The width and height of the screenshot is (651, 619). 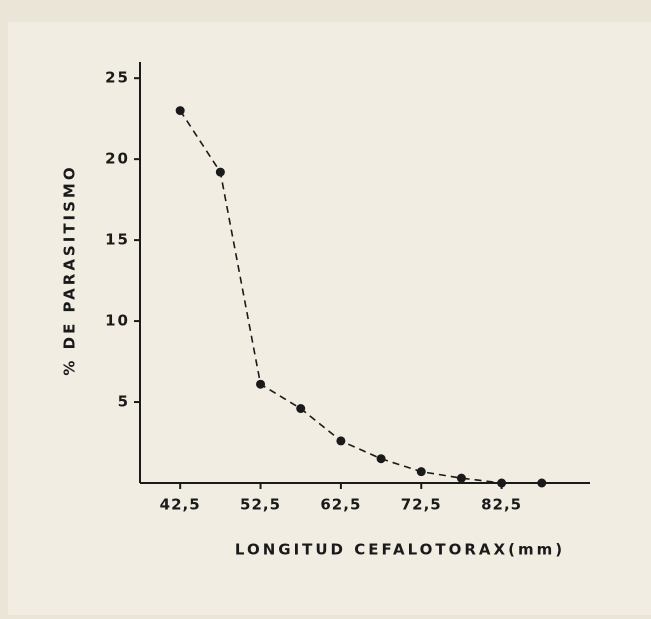 What do you see at coordinates (501, 505) in the screenshot?
I see `x-tick-label: 82,5` at bounding box center [501, 505].